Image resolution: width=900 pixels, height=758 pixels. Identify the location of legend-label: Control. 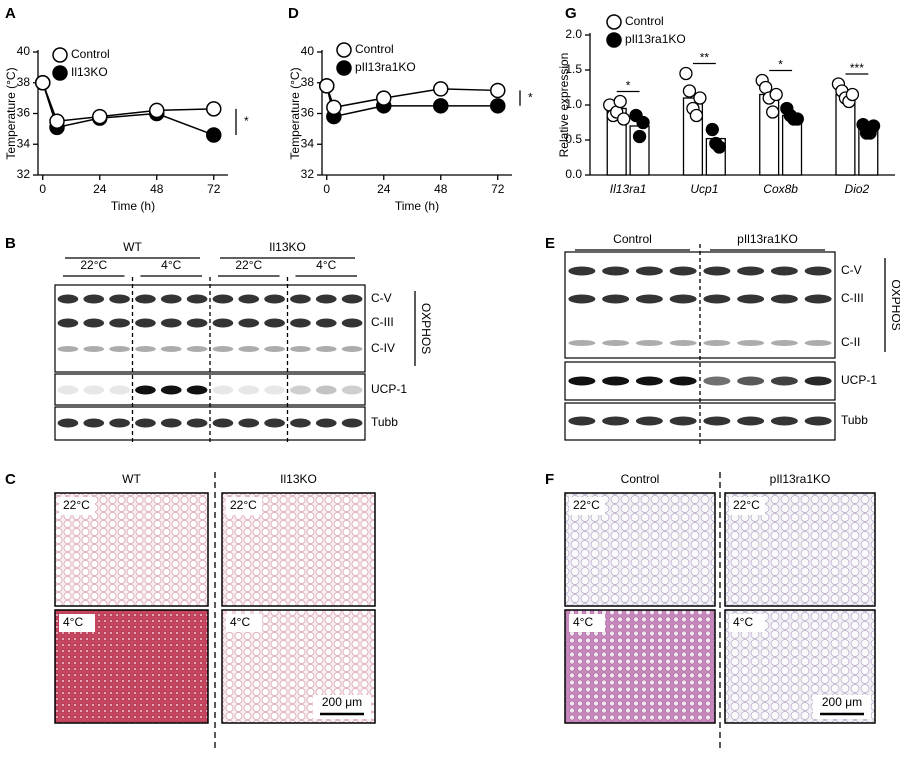
(644, 21).